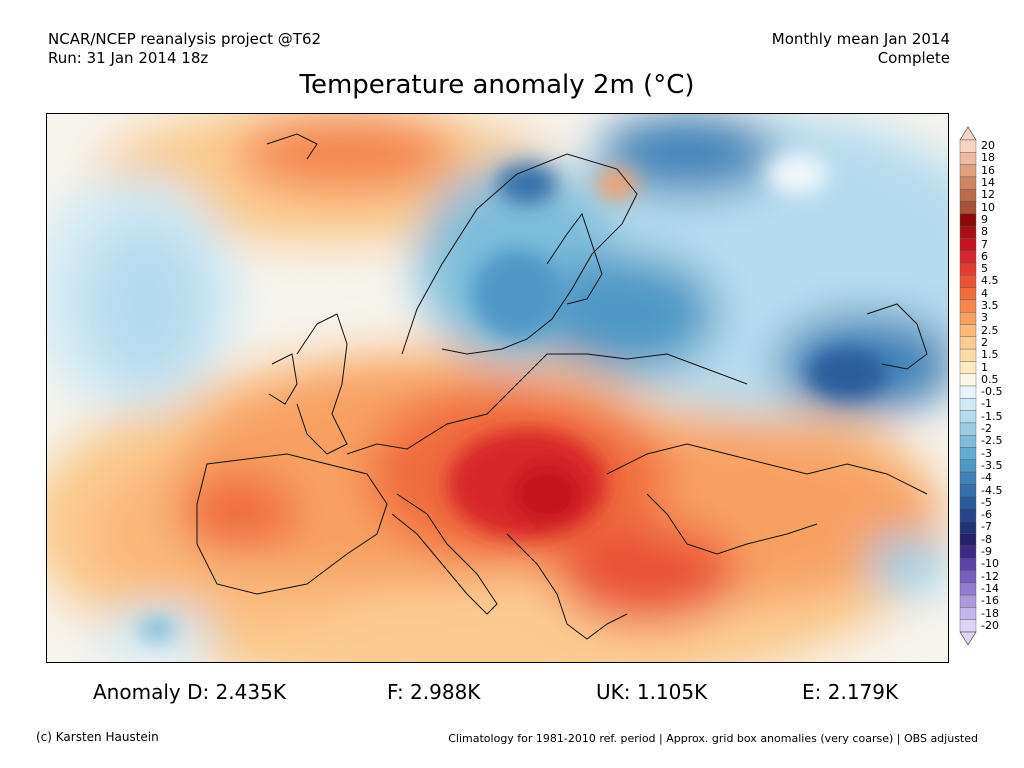 The width and height of the screenshot is (1024, 768). Describe the element at coordinates (986, 515) in the screenshot. I see `colorbar-label: -6` at that location.